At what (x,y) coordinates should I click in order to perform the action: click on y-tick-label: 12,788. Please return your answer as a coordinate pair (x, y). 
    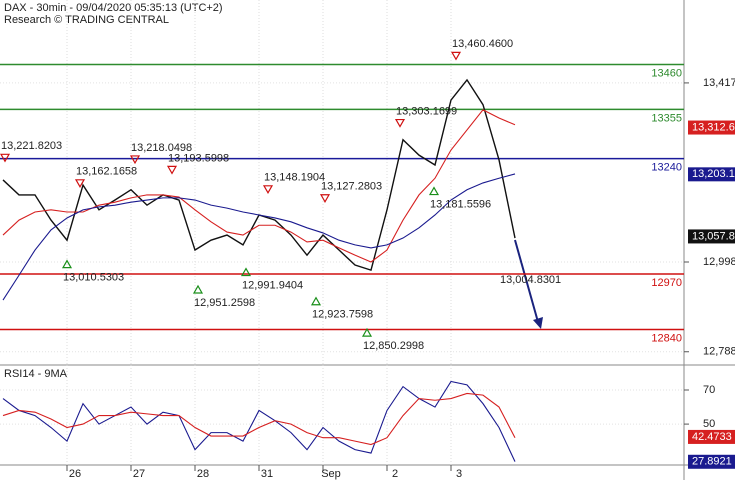
    Looking at the image, I should click on (719, 352).